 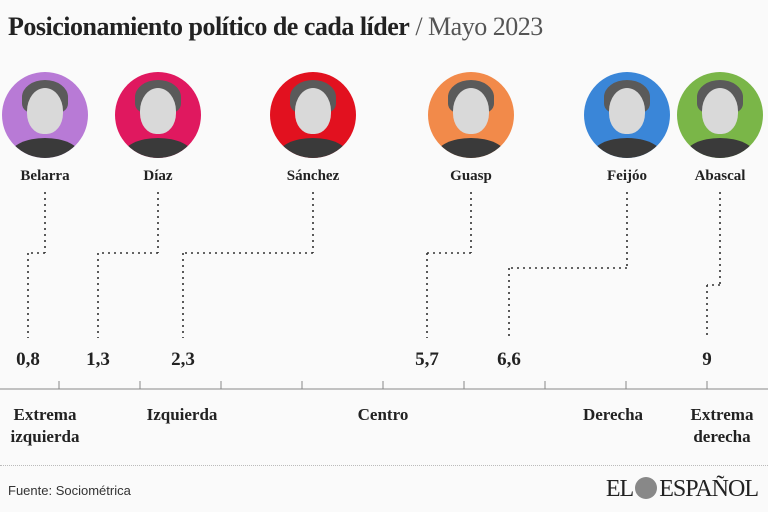 What do you see at coordinates (183, 359) in the screenshot?
I see `value-label: 2,3` at bounding box center [183, 359].